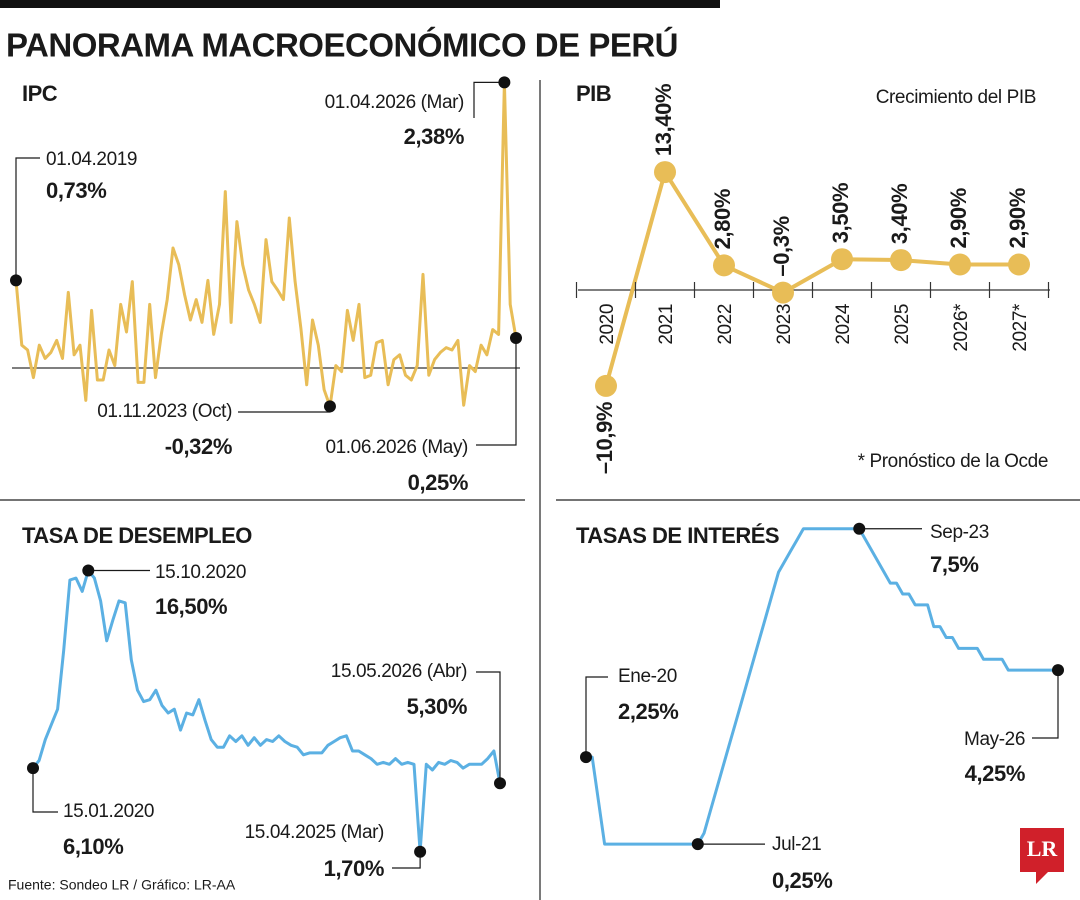 The image size is (1080, 900). Describe the element at coordinates (164, 411) in the screenshot. I see `annotation-date: 01.11.2023 (Oct)` at that location.